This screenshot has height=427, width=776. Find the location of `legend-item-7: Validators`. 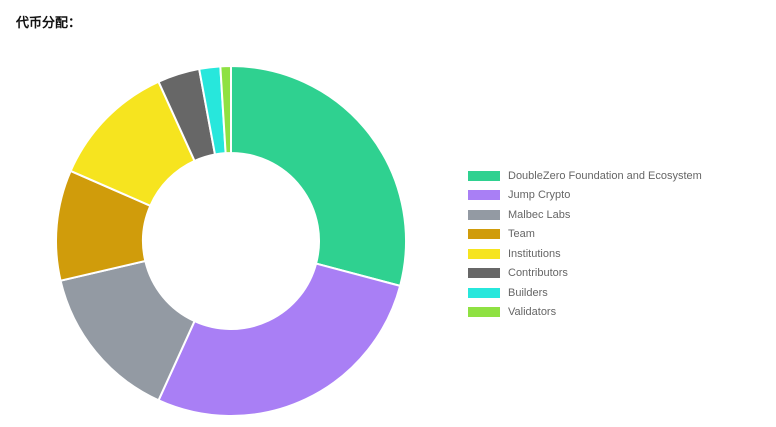

legend-item-7: Validators is located at coordinates (585, 313).